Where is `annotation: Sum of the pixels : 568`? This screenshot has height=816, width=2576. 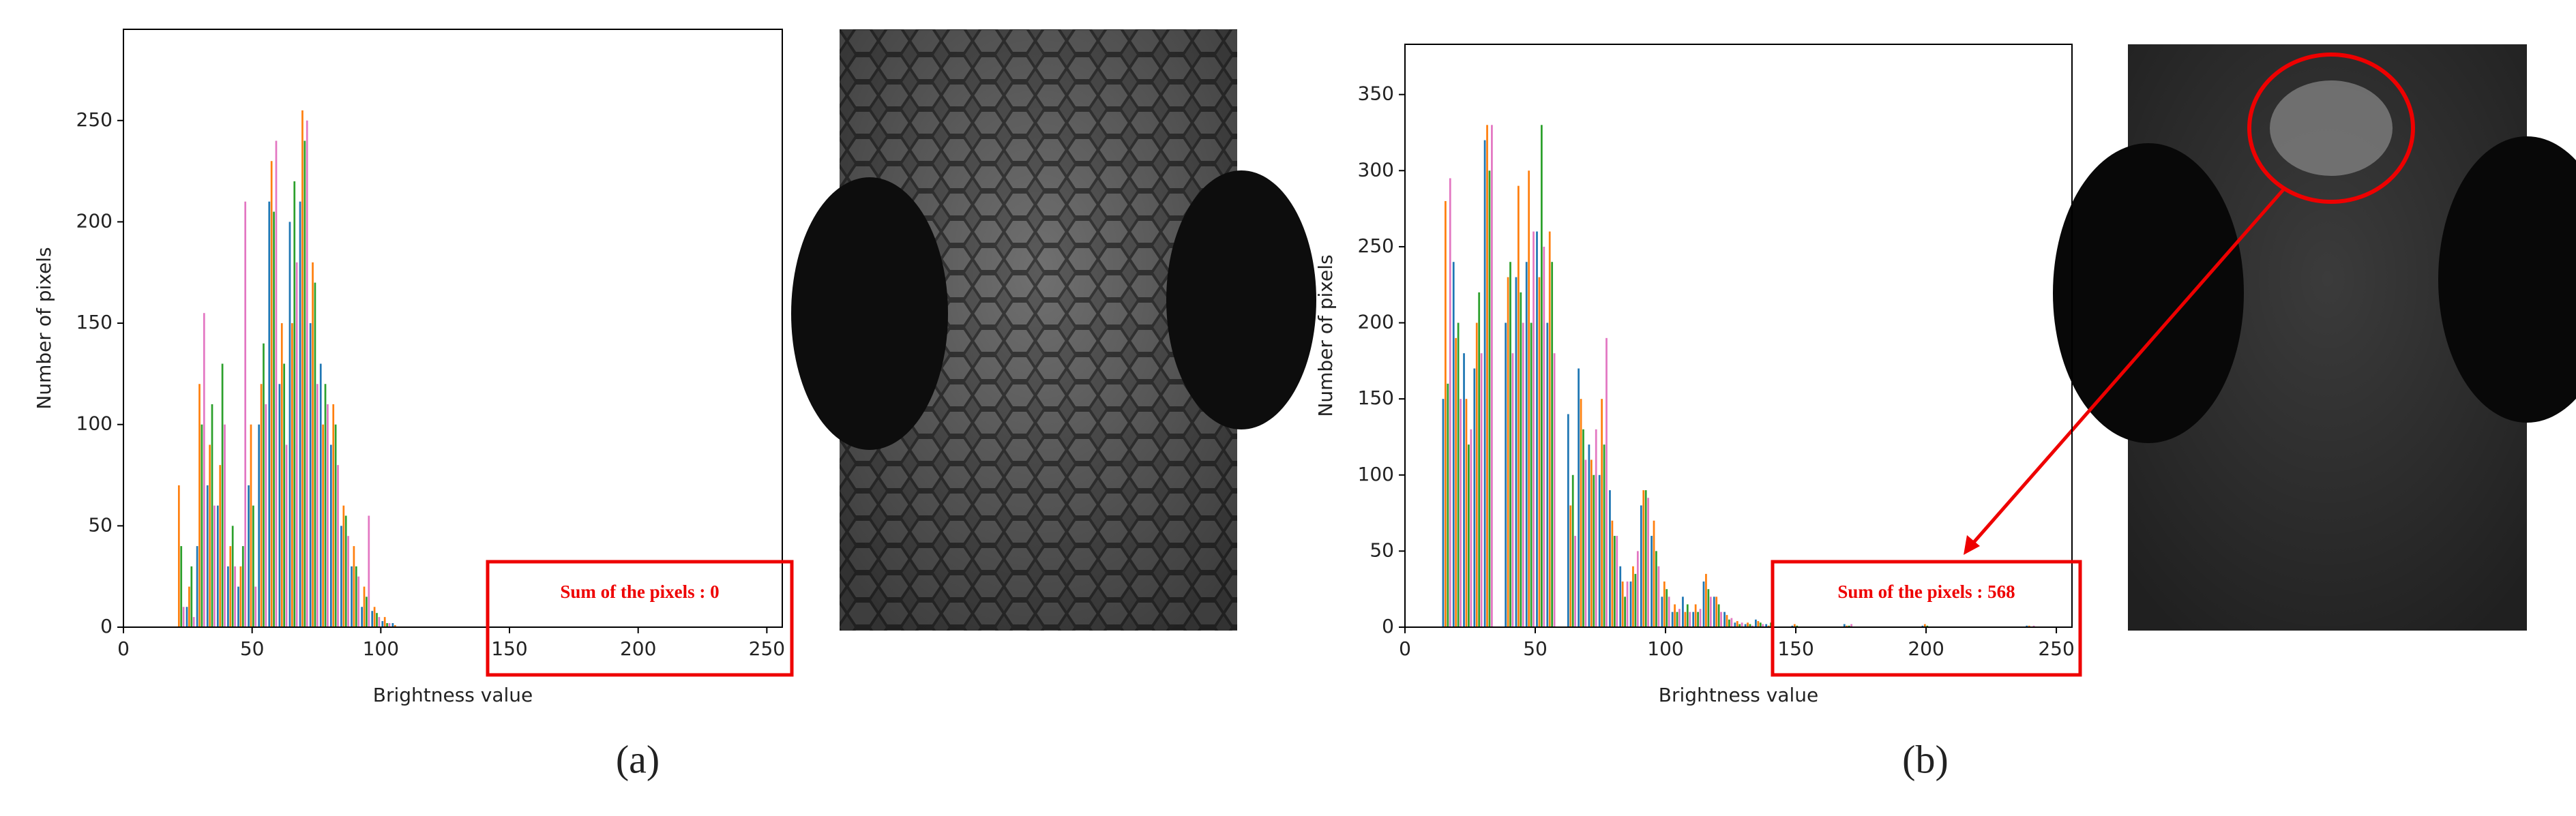
annotation: Sum of the pixels : 568 is located at coordinates (1926, 591).